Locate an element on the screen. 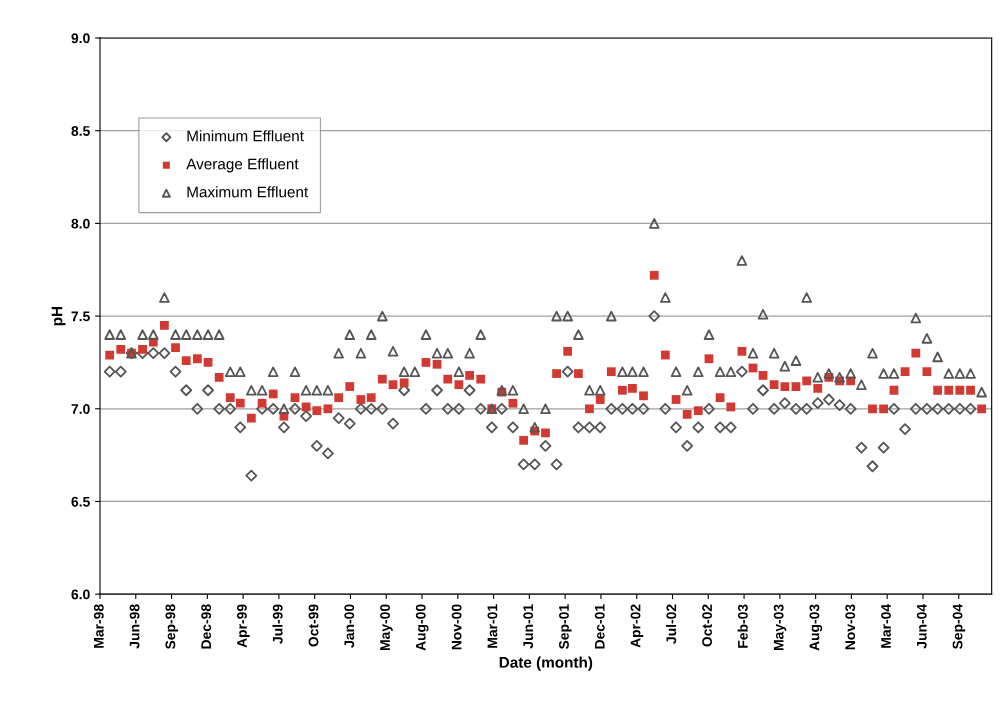 The width and height of the screenshot is (1003, 704). x-axis-title: Date (month) is located at coordinates (546, 663).